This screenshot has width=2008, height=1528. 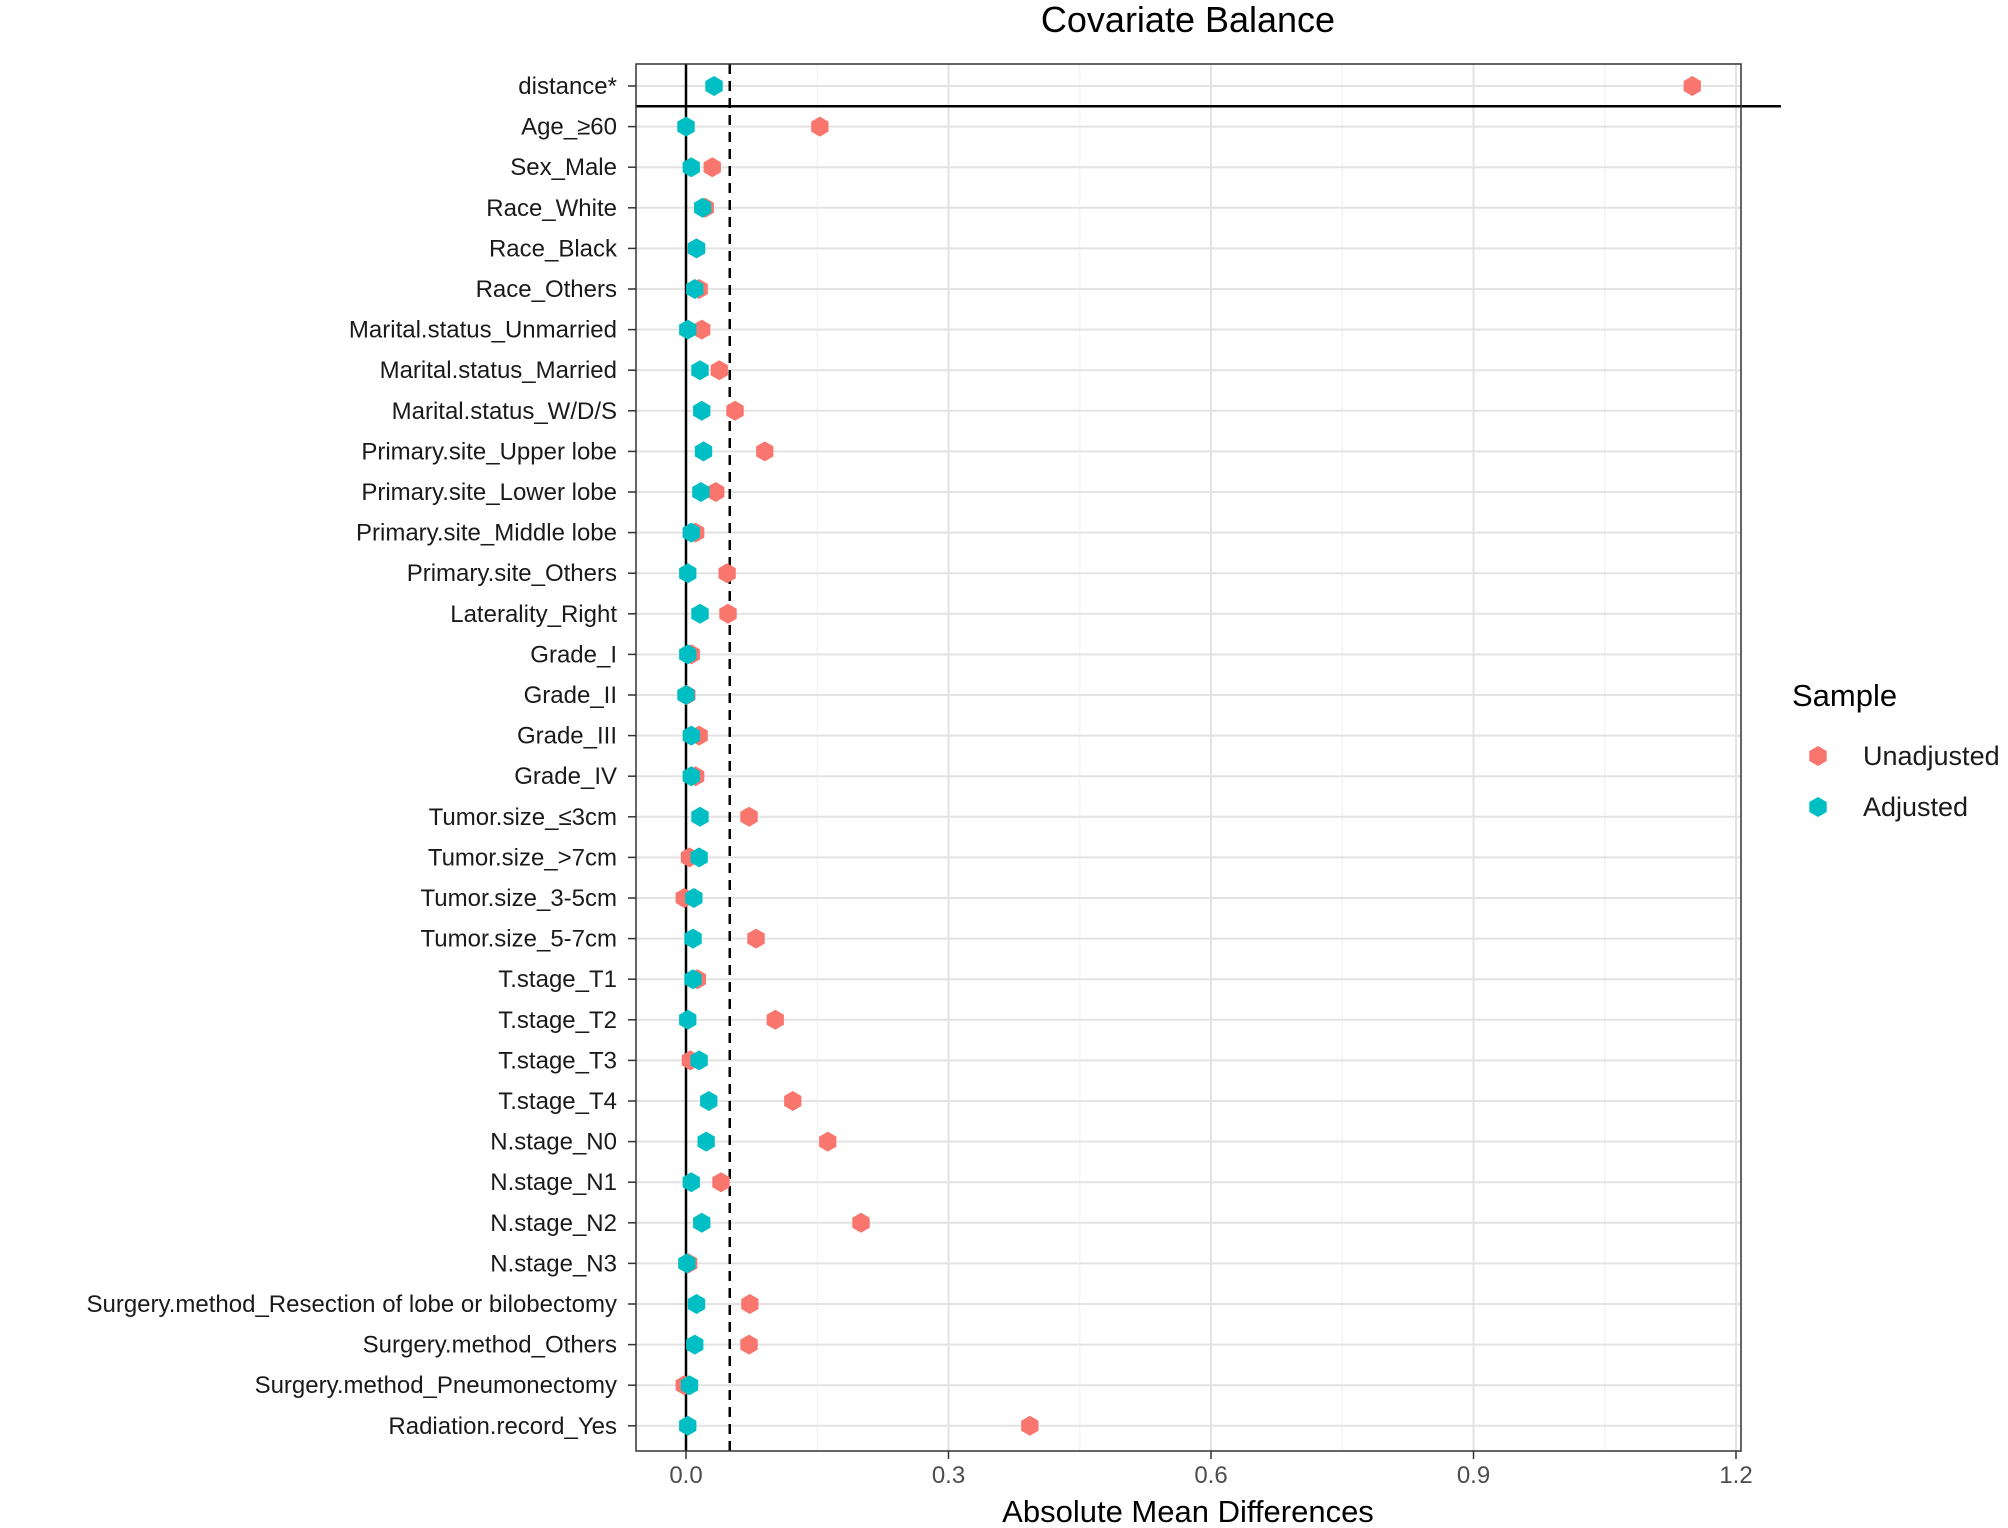 What do you see at coordinates (1473, 1475) in the screenshot?
I see `x-tick-label: 0.9` at bounding box center [1473, 1475].